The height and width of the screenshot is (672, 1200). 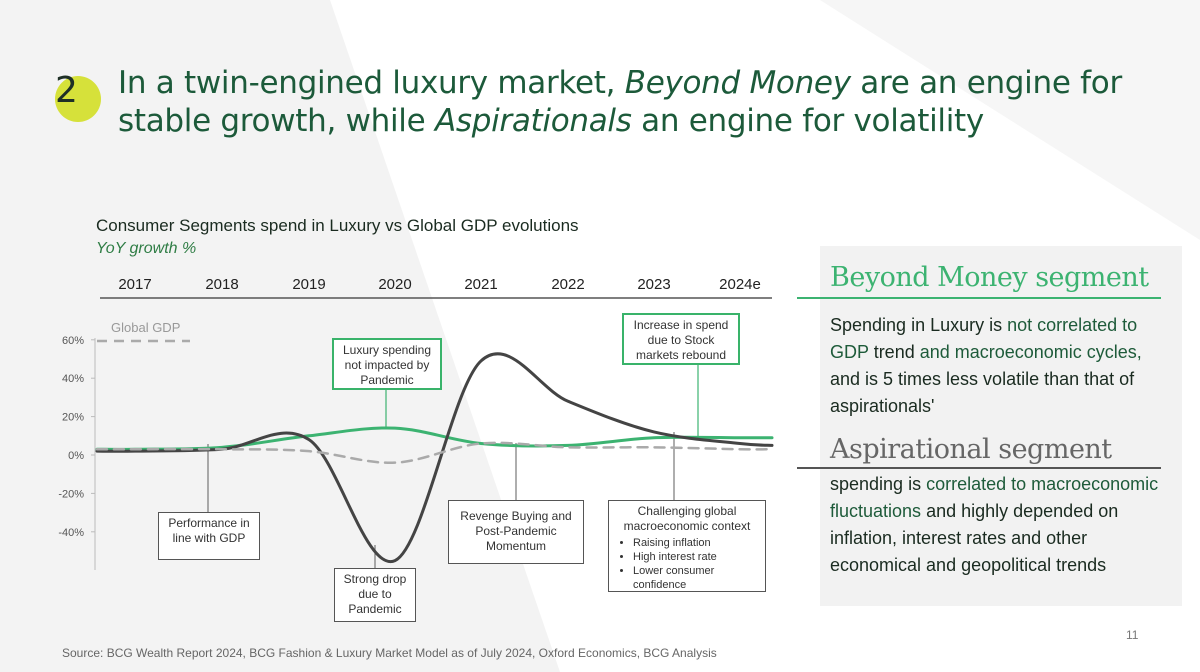 I want to click on year-label: 2019, so click(x=308, y=284).